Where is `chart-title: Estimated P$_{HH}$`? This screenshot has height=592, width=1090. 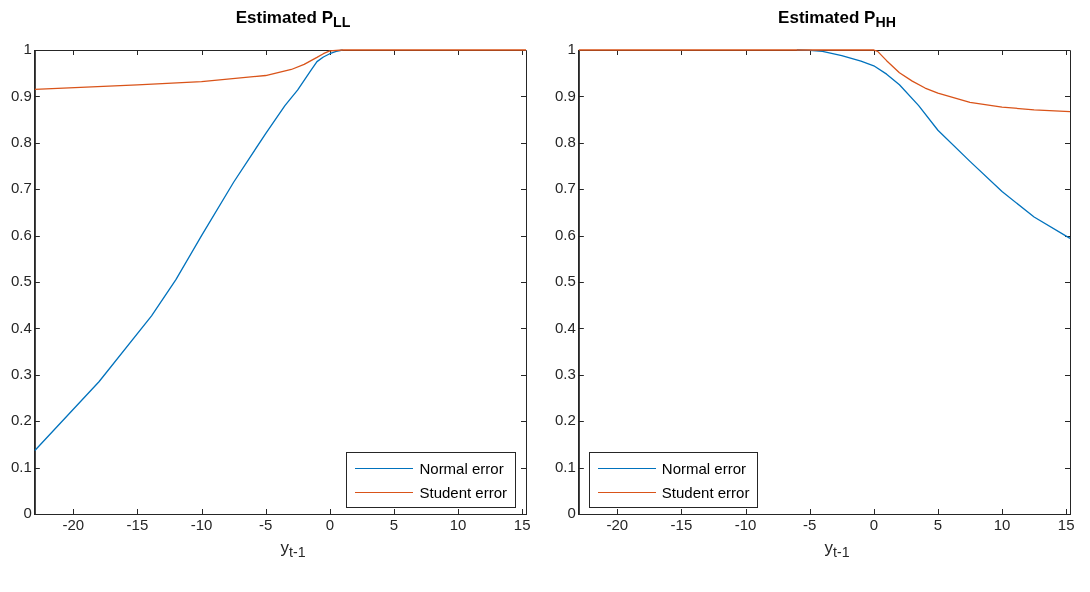
chart-title: Estimated P$_{HH}$ is located at coordinates (837, 20).